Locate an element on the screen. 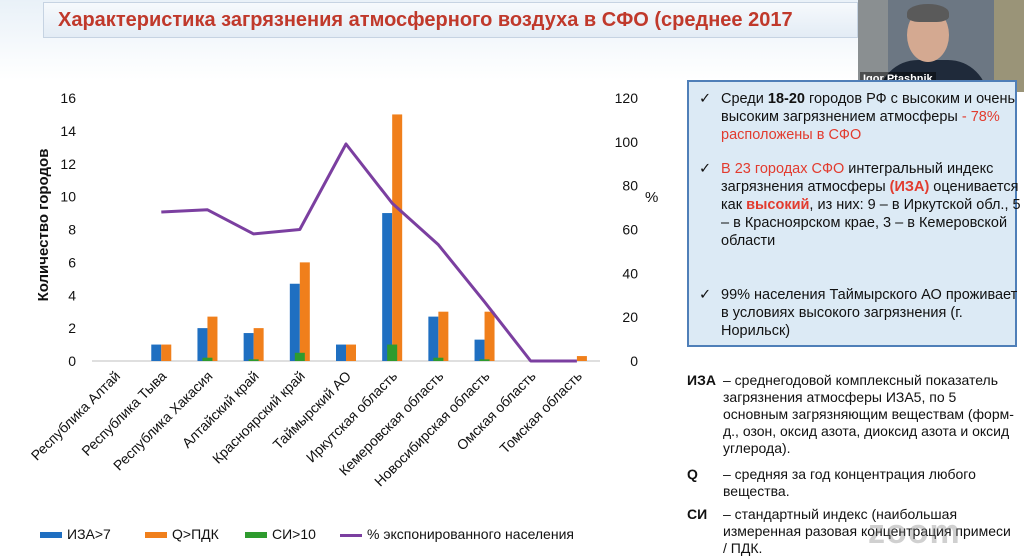 Image resolution: width=1024 pixels, height=557 pixels. chart-y-tick-label: 12 is located at coordinates (68, 164).